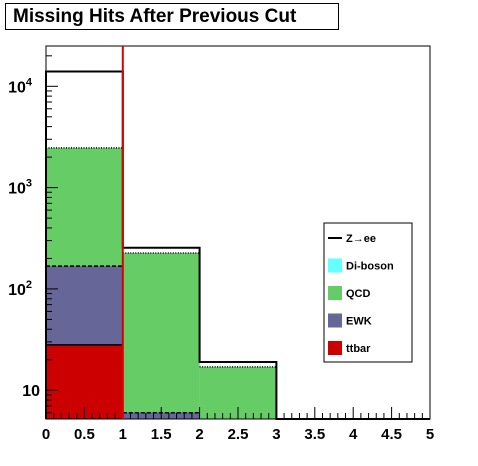 This screenshot has width=478, height=466. Describe the element at coordinates (238, 434) in the screenshot. I see `x-tick-label: 2.5` at that location.